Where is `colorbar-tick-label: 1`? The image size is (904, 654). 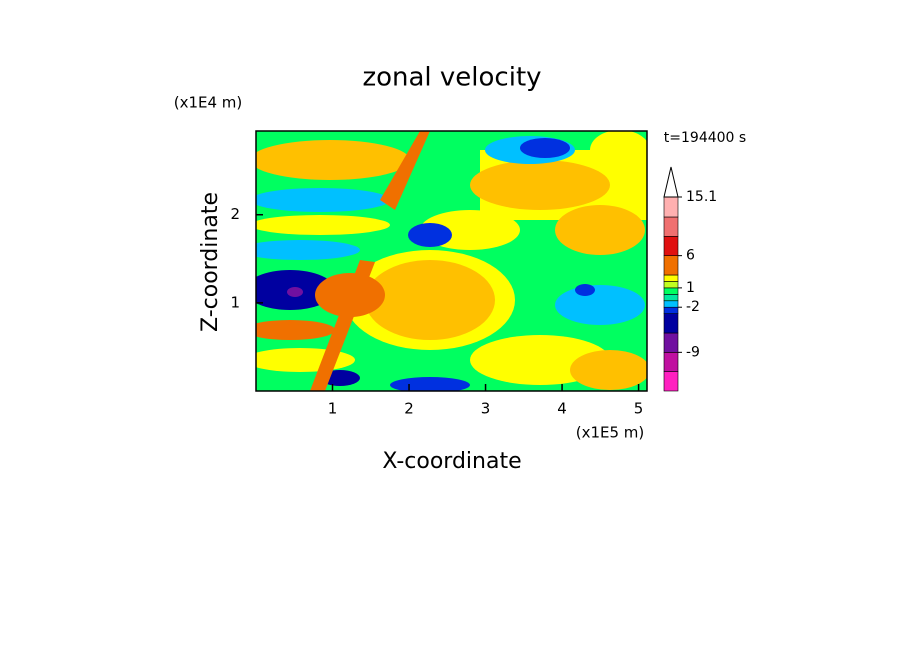
colorbar-tick-label: 1 is located at coordinates (690, 288).